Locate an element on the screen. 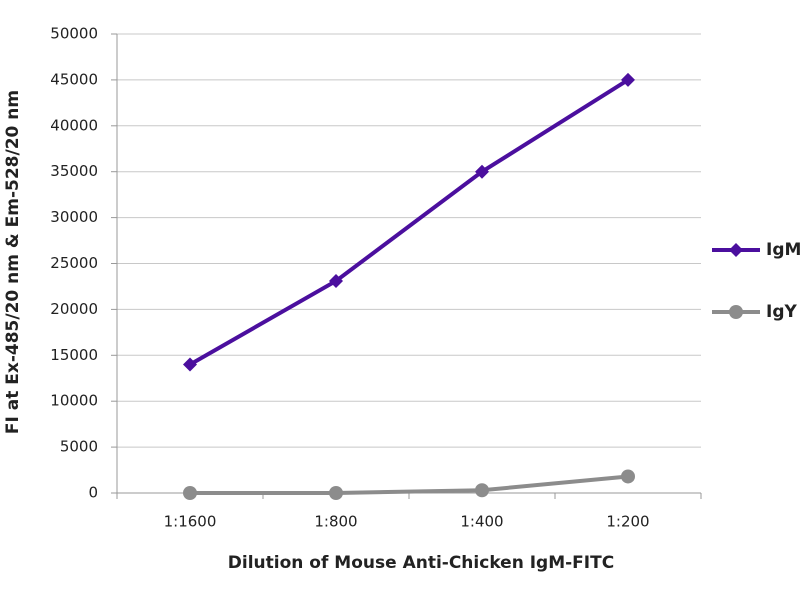 This screenshot has width=800, height=600. y-tick-label: 5000 is located at coordinates (79, 447).